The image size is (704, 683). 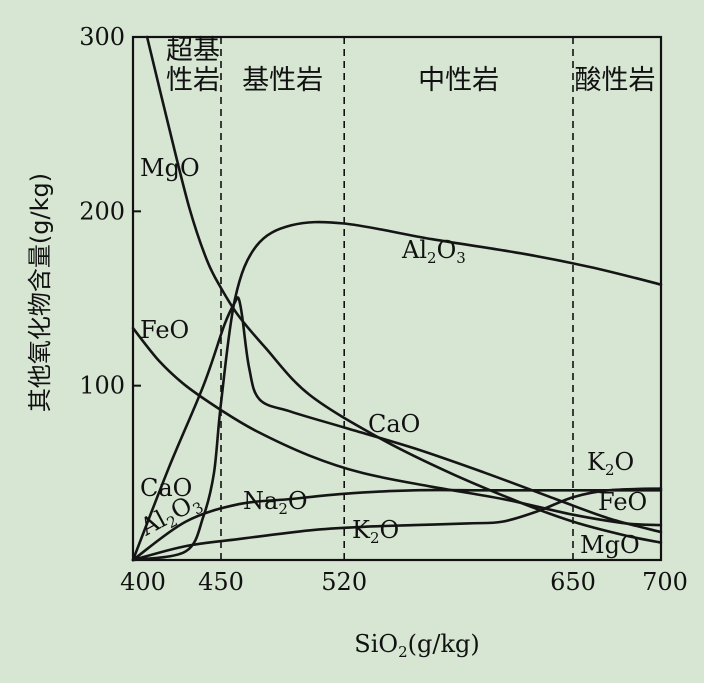 What do you see at coordinates (143, 582) in the screenshot?
I see `x-tick-label-400: 400` at bounding box center [143, 582].